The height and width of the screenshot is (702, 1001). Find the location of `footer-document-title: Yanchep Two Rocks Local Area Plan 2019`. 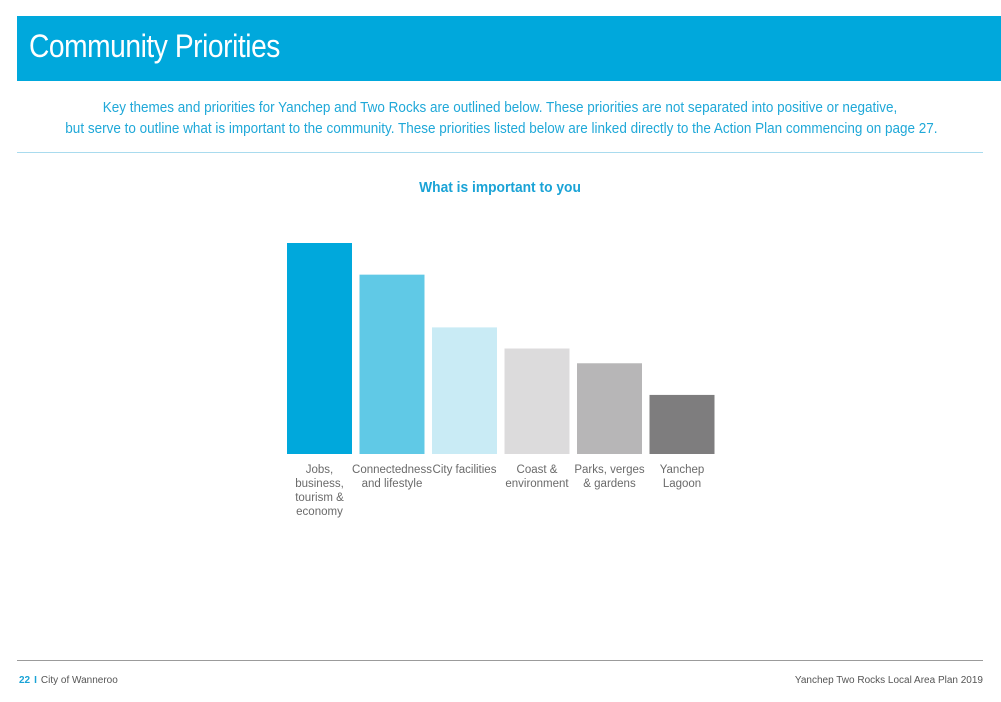

footer-document-title: Yanchep Two Rocks Local Area Plan 2019 is located at coordinates (888, 680).